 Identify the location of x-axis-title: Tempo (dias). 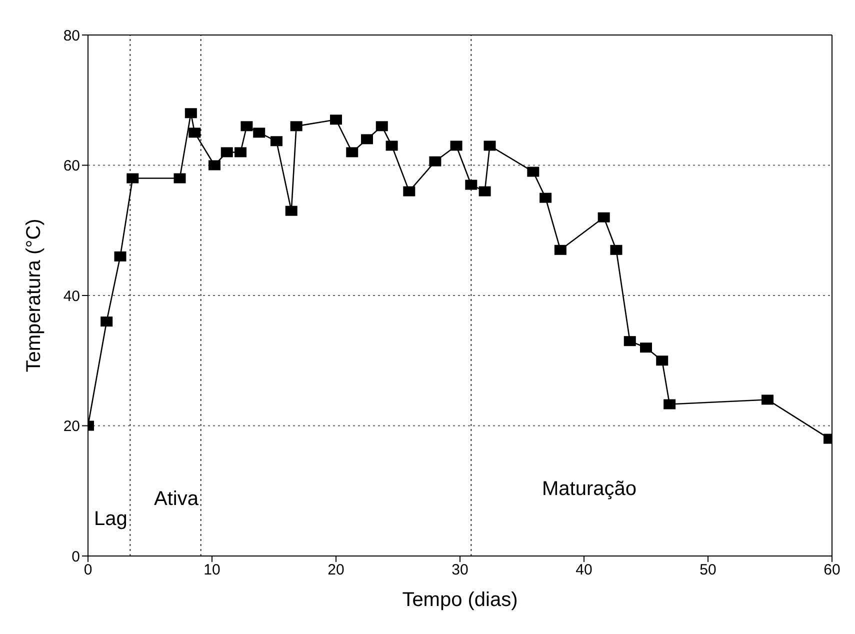
(460, 600).